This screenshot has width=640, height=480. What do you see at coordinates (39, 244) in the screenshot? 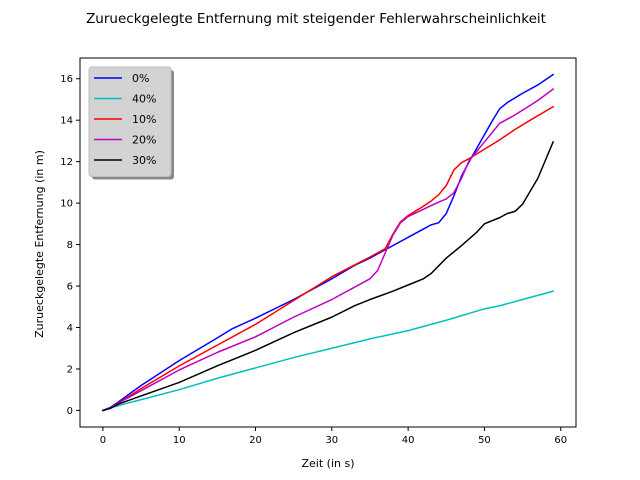
I see `y-axis-label: Zurueckgelegte Entfernung (in m)` at bounding box center [39, 244].